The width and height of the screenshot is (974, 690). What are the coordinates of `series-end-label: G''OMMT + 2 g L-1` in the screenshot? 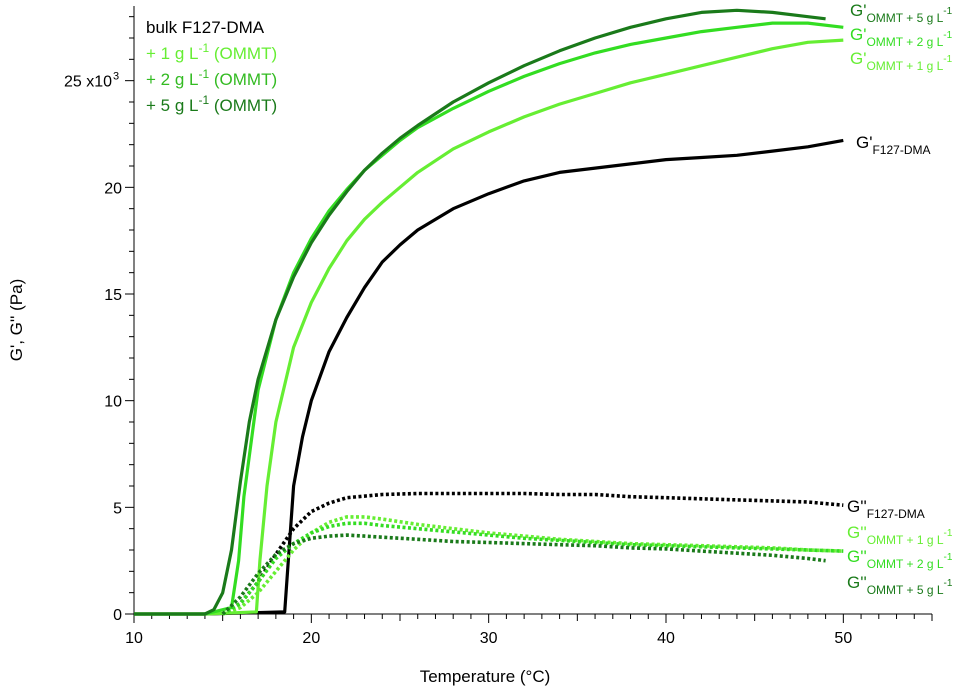 It's located at (900, 559).